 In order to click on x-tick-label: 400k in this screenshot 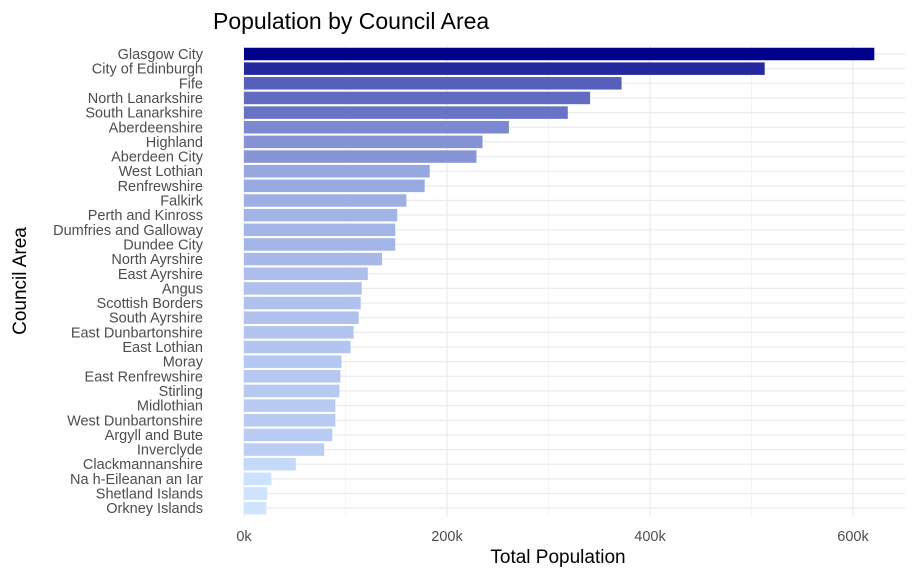, I will do `click(650, 537)`.